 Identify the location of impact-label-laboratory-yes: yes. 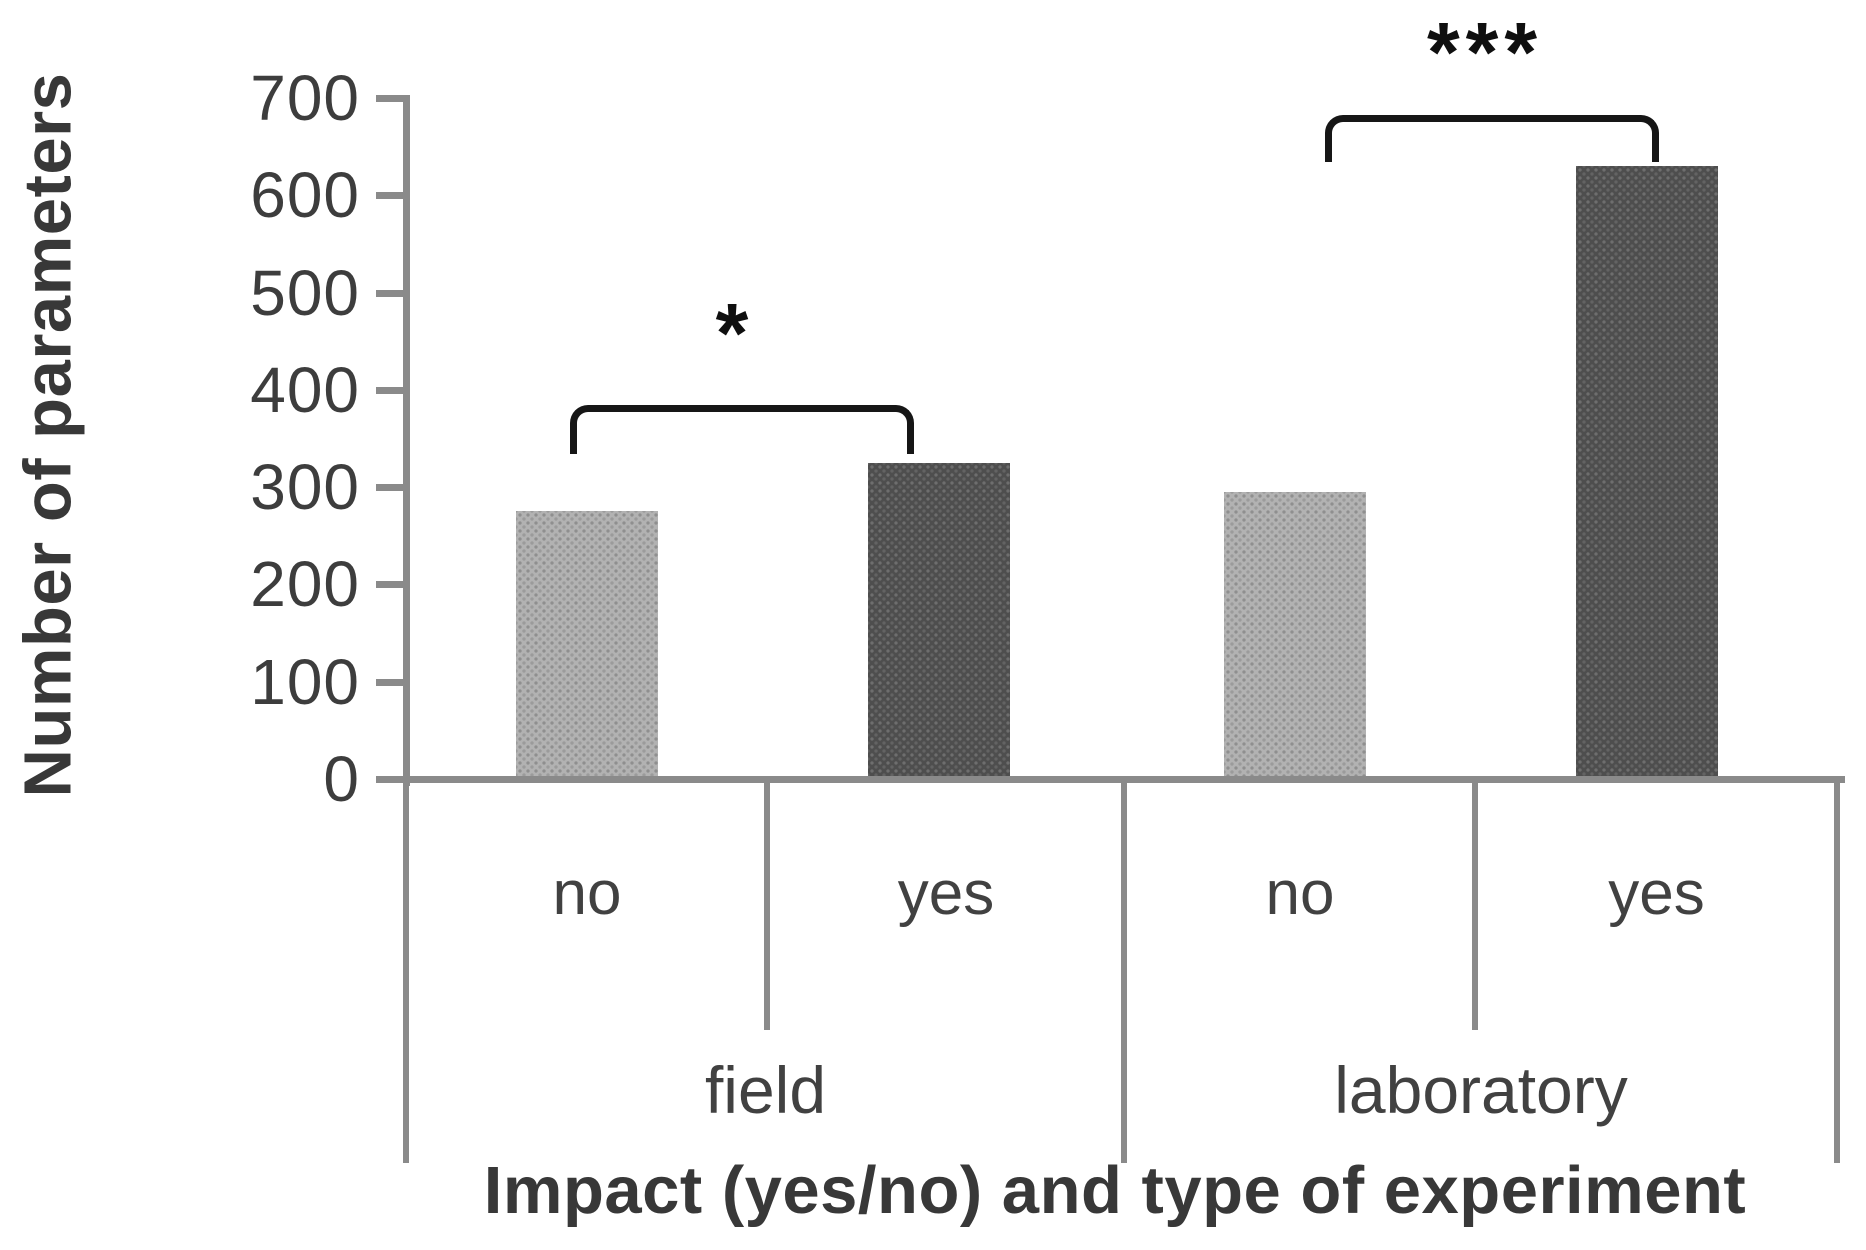
(1656, 893).